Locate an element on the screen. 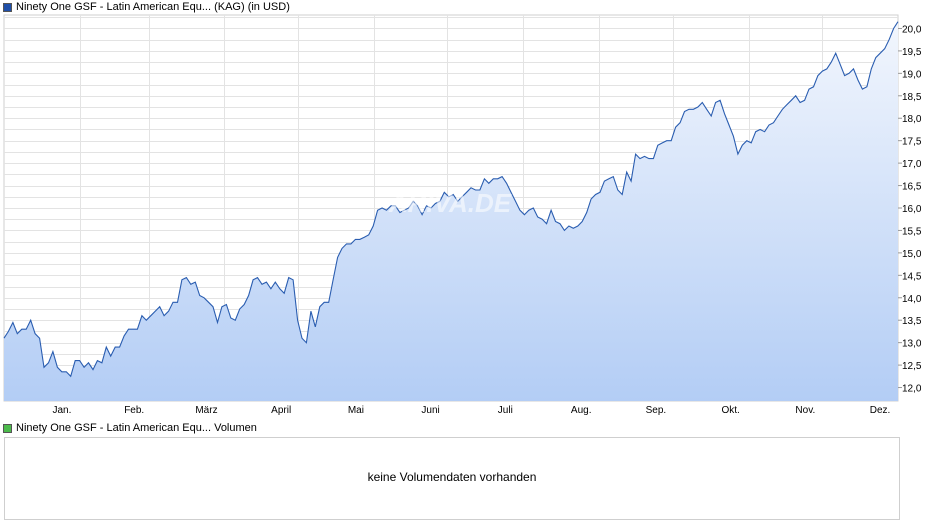 This screenshot has width=940, height=526. y-tick-label: 18,5 is located at coordinates (912, 97).